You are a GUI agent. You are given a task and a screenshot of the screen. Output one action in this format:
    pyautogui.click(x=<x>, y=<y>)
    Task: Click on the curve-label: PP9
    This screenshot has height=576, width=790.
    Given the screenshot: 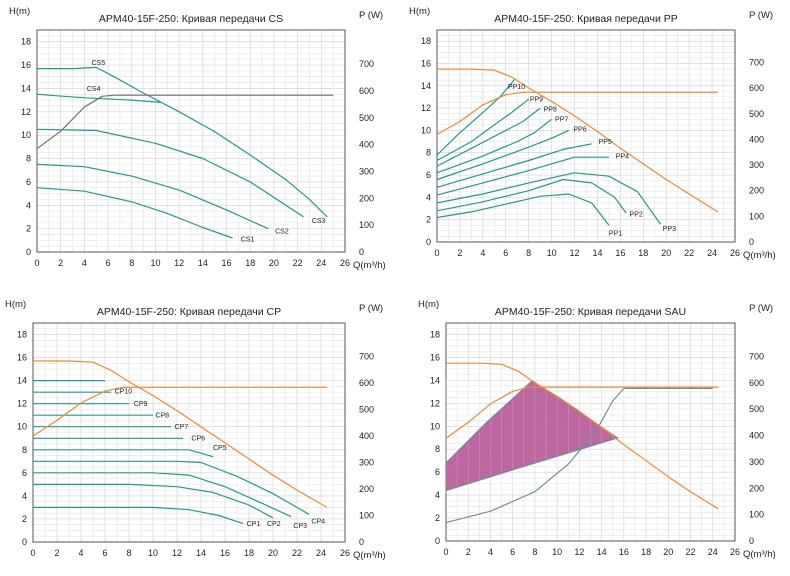 What is the action you would take?
    pyautogui.click(x=536, y=99)
    